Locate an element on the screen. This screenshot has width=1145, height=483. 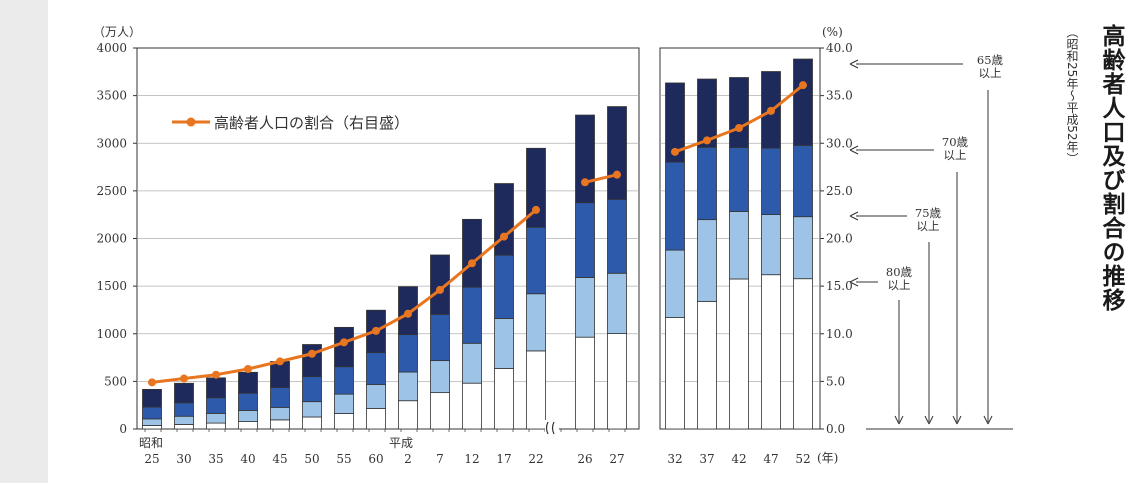
x-axis-labels: 25 30 35 40 45 50 55 60 2 7 12 17 22 26 27 32 37 42 47 52 is located at coordinates (477, 447).